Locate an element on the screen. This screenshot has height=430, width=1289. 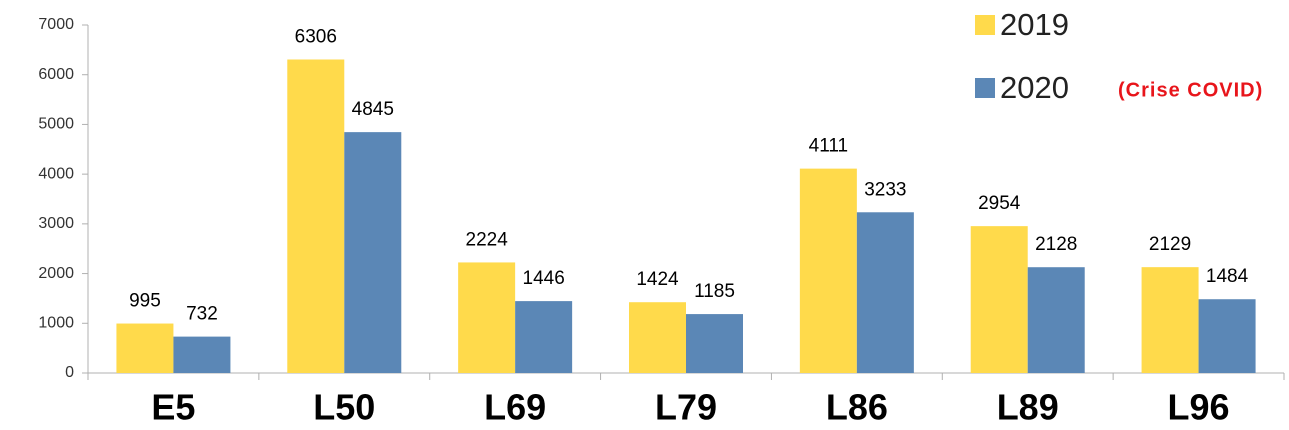
data-label: 1446 is located at coordinates (544, 278).